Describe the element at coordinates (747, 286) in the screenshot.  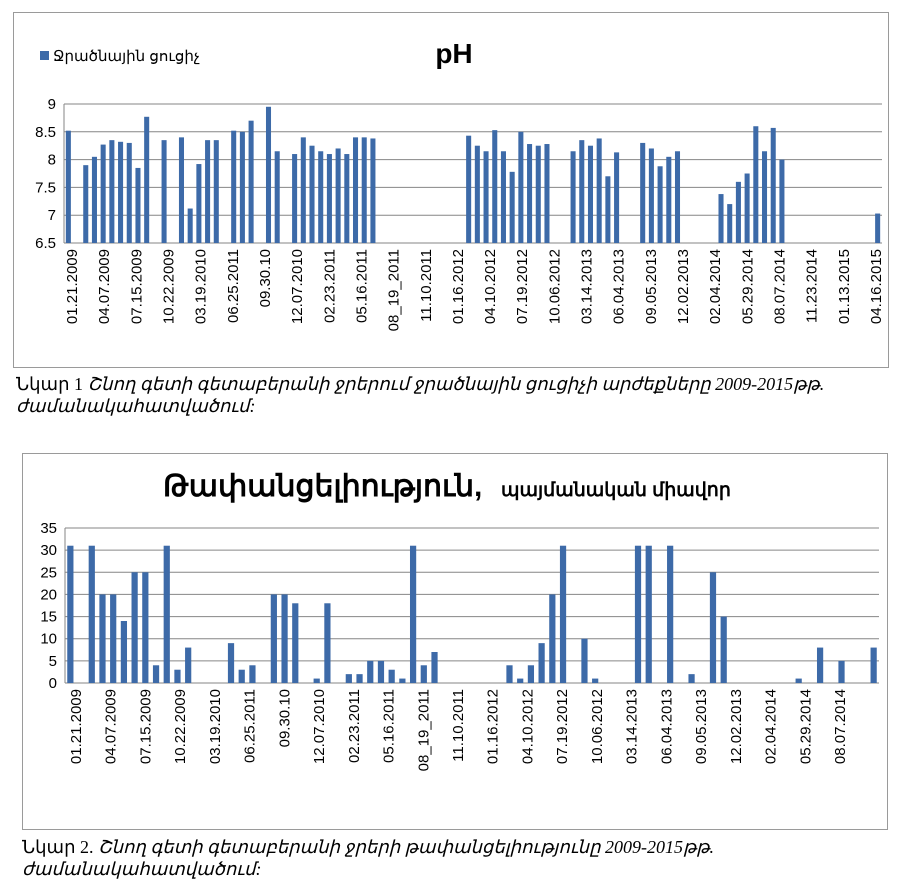
I see `x-tick-label: 05.29.2014` at that location.